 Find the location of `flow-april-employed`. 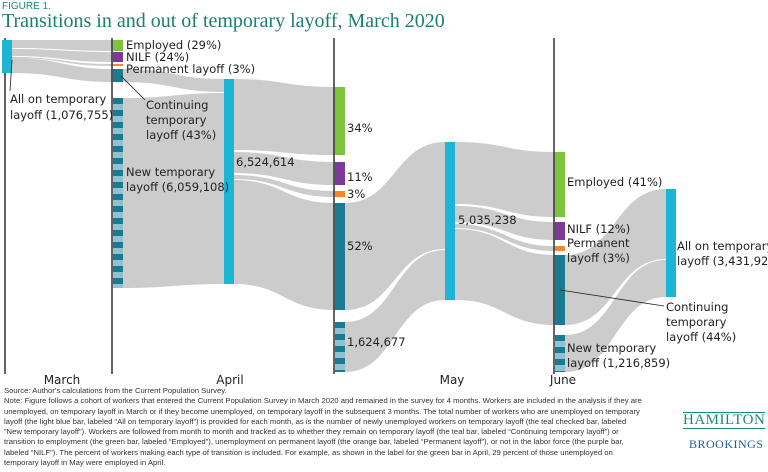

flow-april-employed is located at coordinates (284, 117).